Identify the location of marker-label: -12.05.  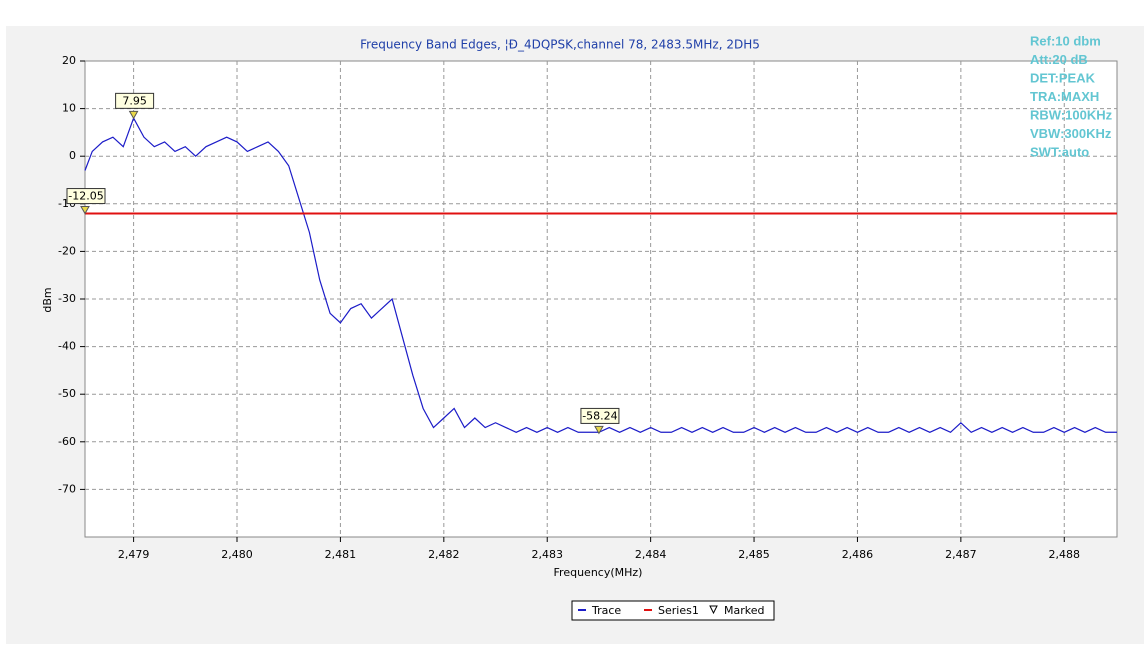
(85, 196).